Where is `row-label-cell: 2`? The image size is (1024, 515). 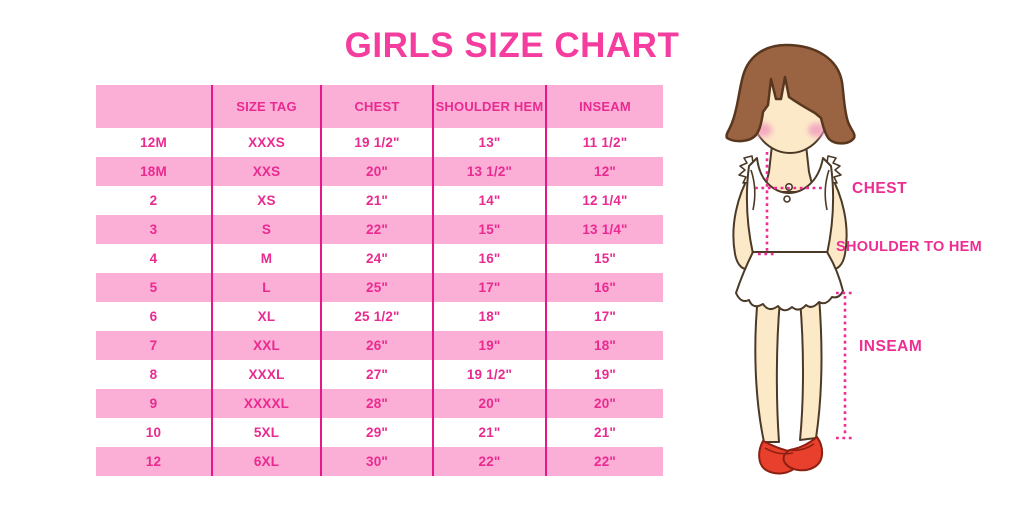 row-label-cell: 2 is located at coordinates (154, 200).